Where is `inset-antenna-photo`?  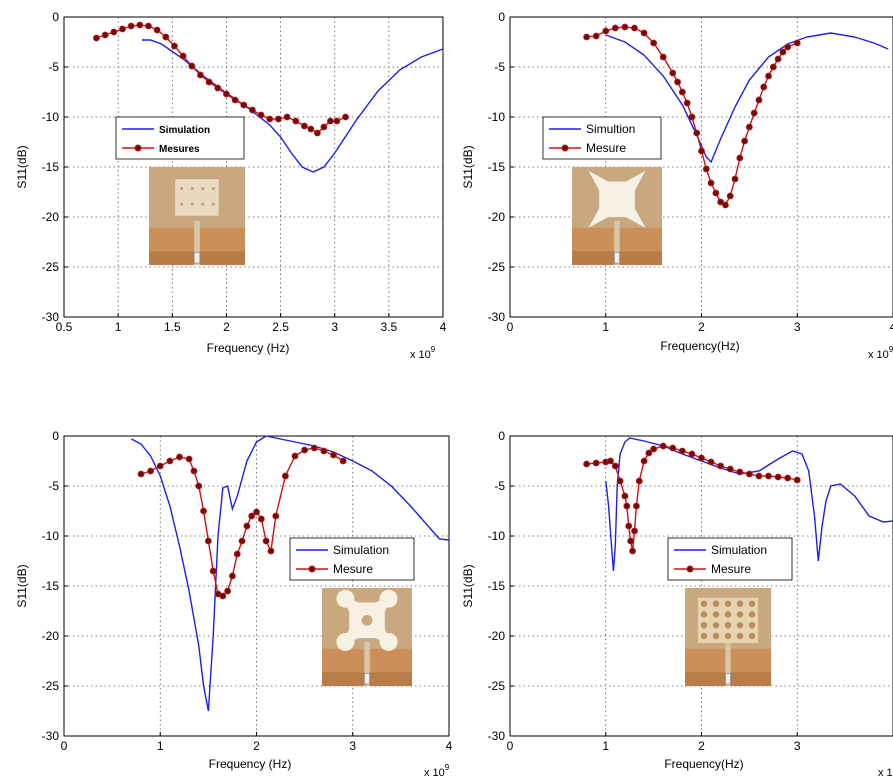
inset-antenna-photo is located at coordinates (617, 216).